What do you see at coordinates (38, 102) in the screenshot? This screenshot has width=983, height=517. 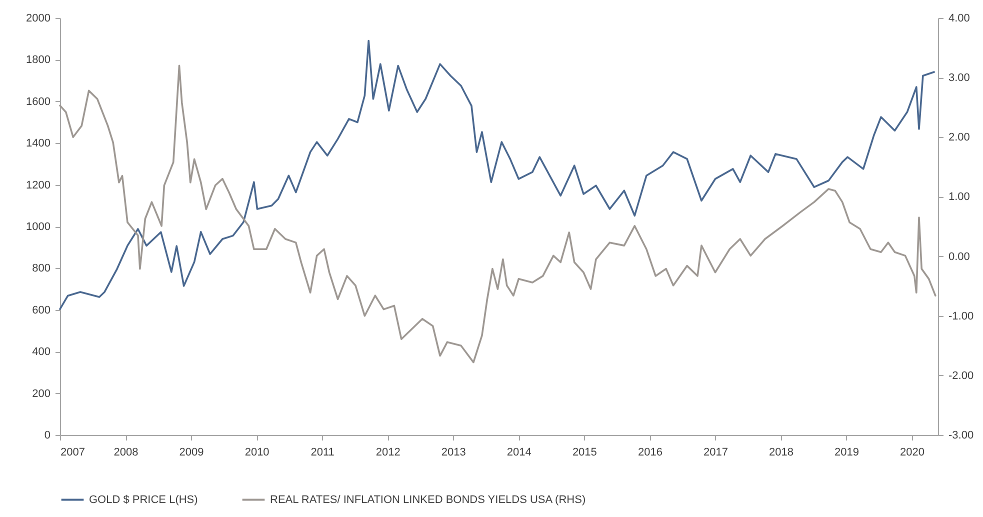 I see `y-tick-label: 1600` at bounding box center [38, 102].